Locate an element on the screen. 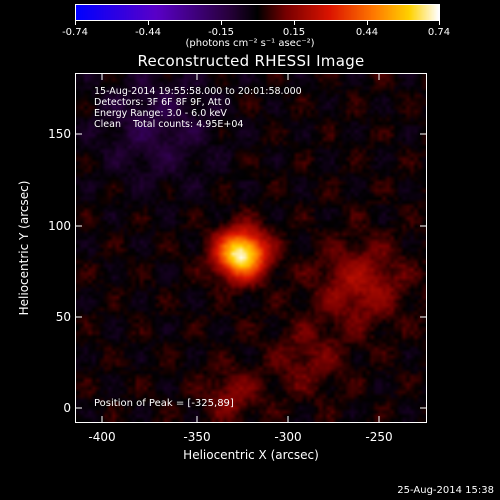 The image size is (500, 500). colorbar-tick-label: 0.44 is located at coordinates (367, 32).